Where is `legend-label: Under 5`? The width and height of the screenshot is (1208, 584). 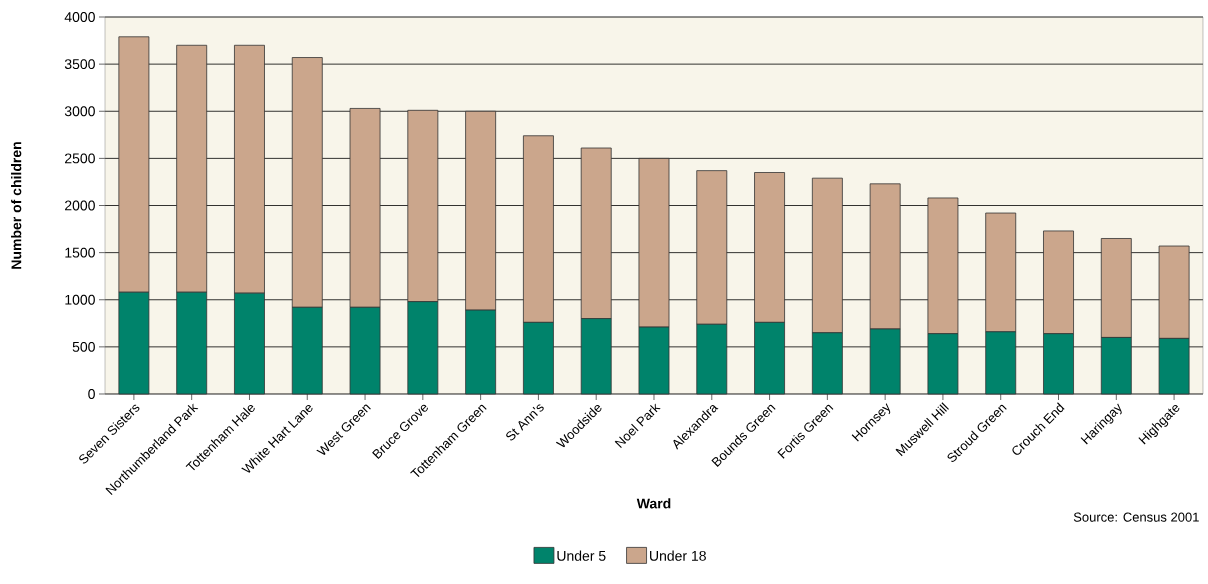
legend-label: Under 5 is located at coordinates (581, 555).